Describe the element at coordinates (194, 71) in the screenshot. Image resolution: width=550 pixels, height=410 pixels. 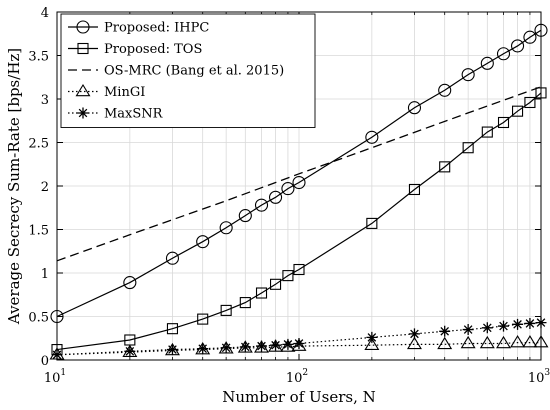
I see `legend-label: OS-MRC (Bang et al. 2015)` at that location.